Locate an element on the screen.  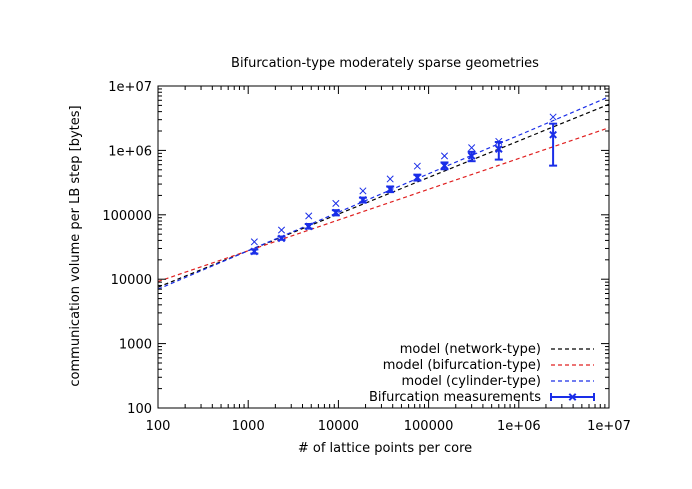
x-axis-label: # of lattice points per core is located at coordinates (385, 448).